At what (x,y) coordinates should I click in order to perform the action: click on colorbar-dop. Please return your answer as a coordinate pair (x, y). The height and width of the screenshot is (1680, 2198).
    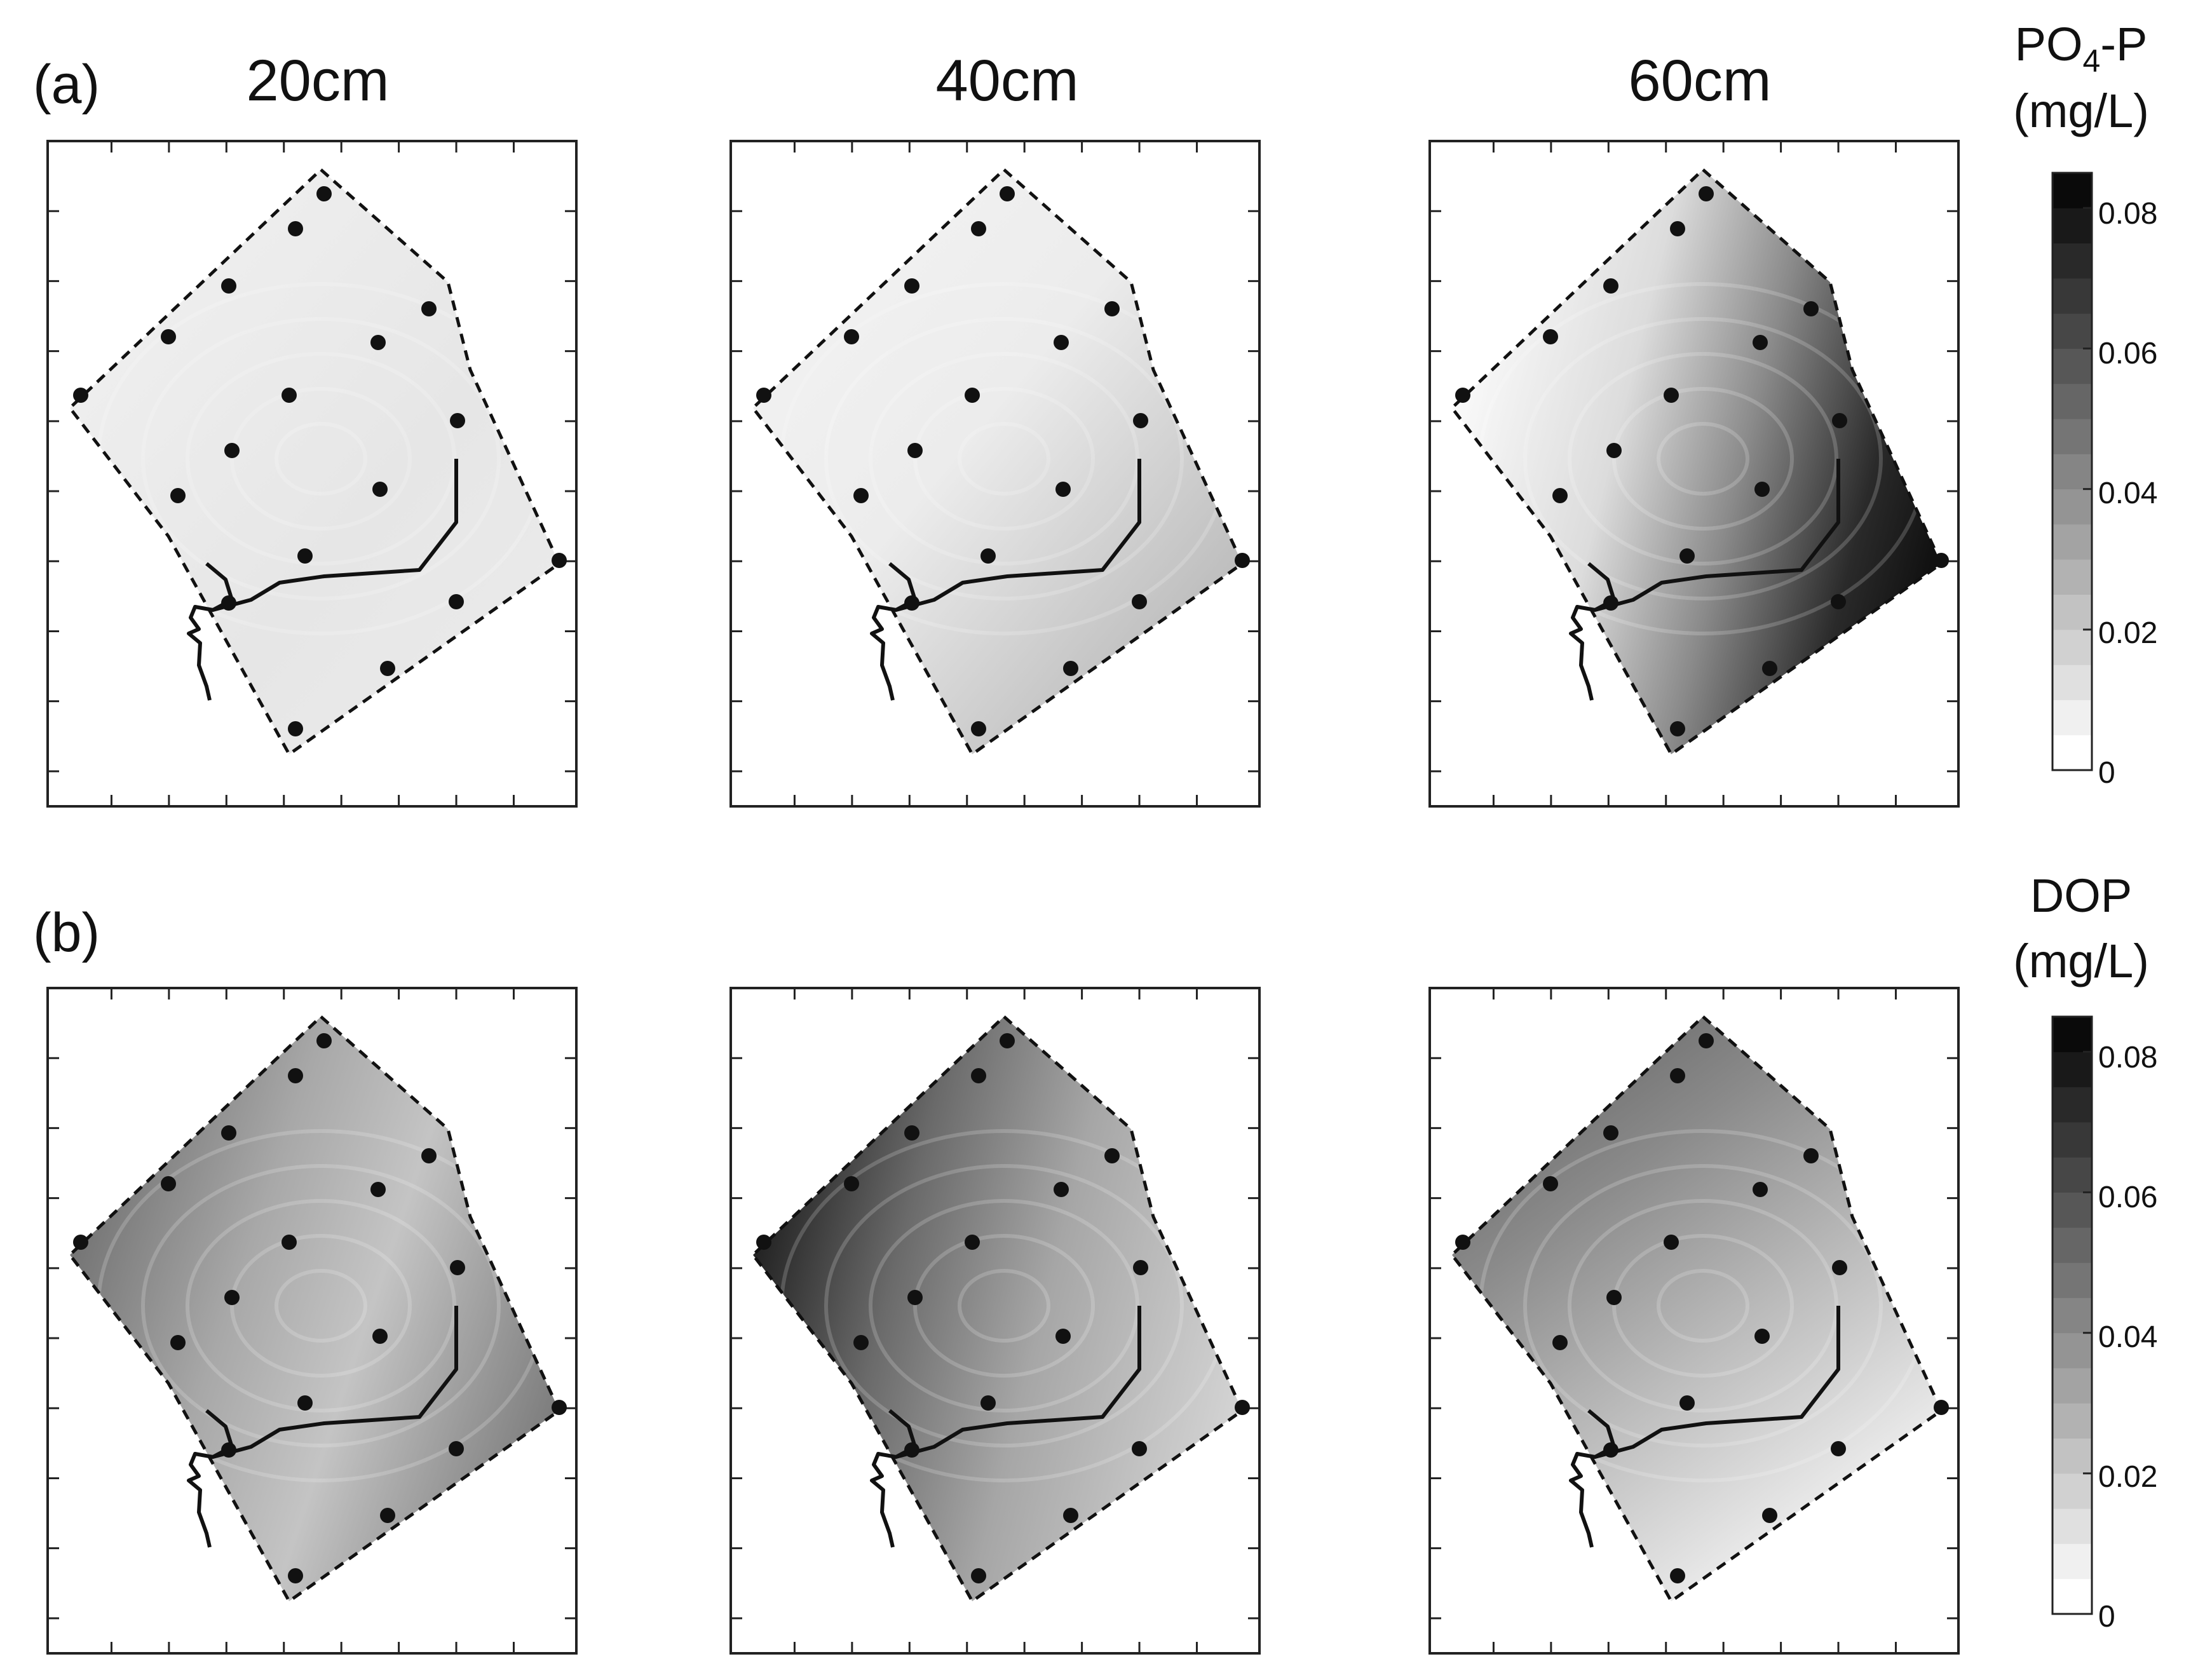
    Looking at the image, I should click on (2072, 1315).